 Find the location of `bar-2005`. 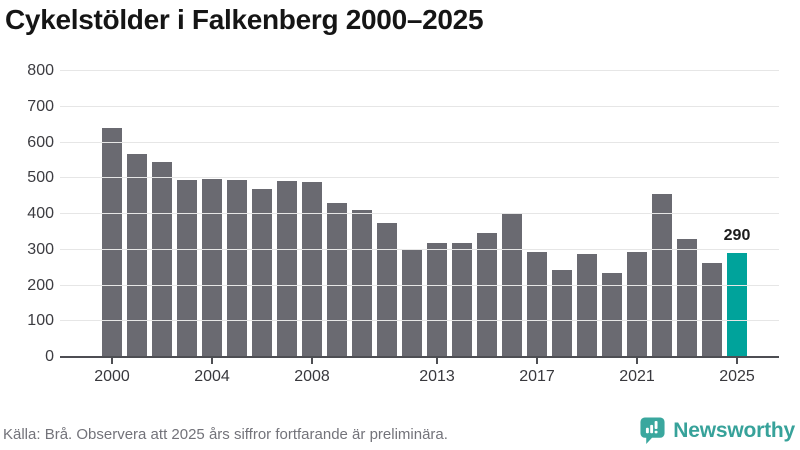

bar-2005 is located at coordinates (237, 268).